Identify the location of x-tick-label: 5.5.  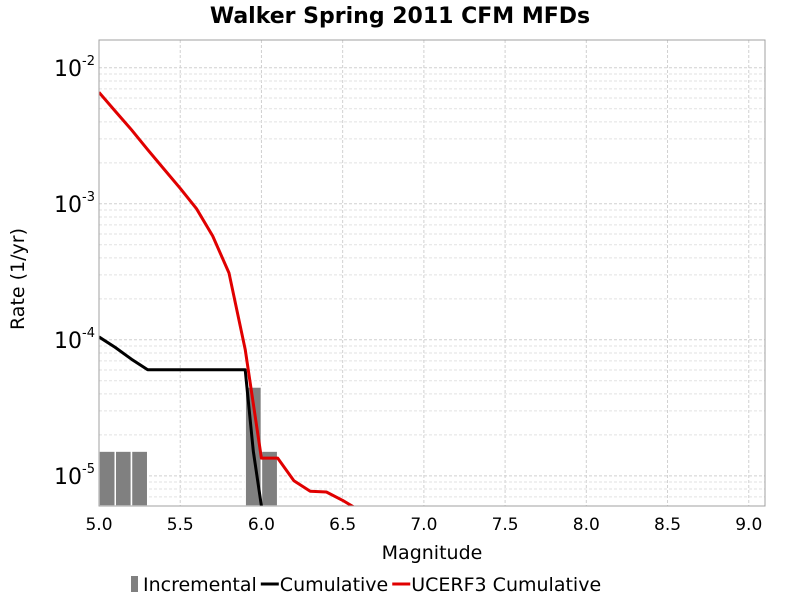
(180, 525).